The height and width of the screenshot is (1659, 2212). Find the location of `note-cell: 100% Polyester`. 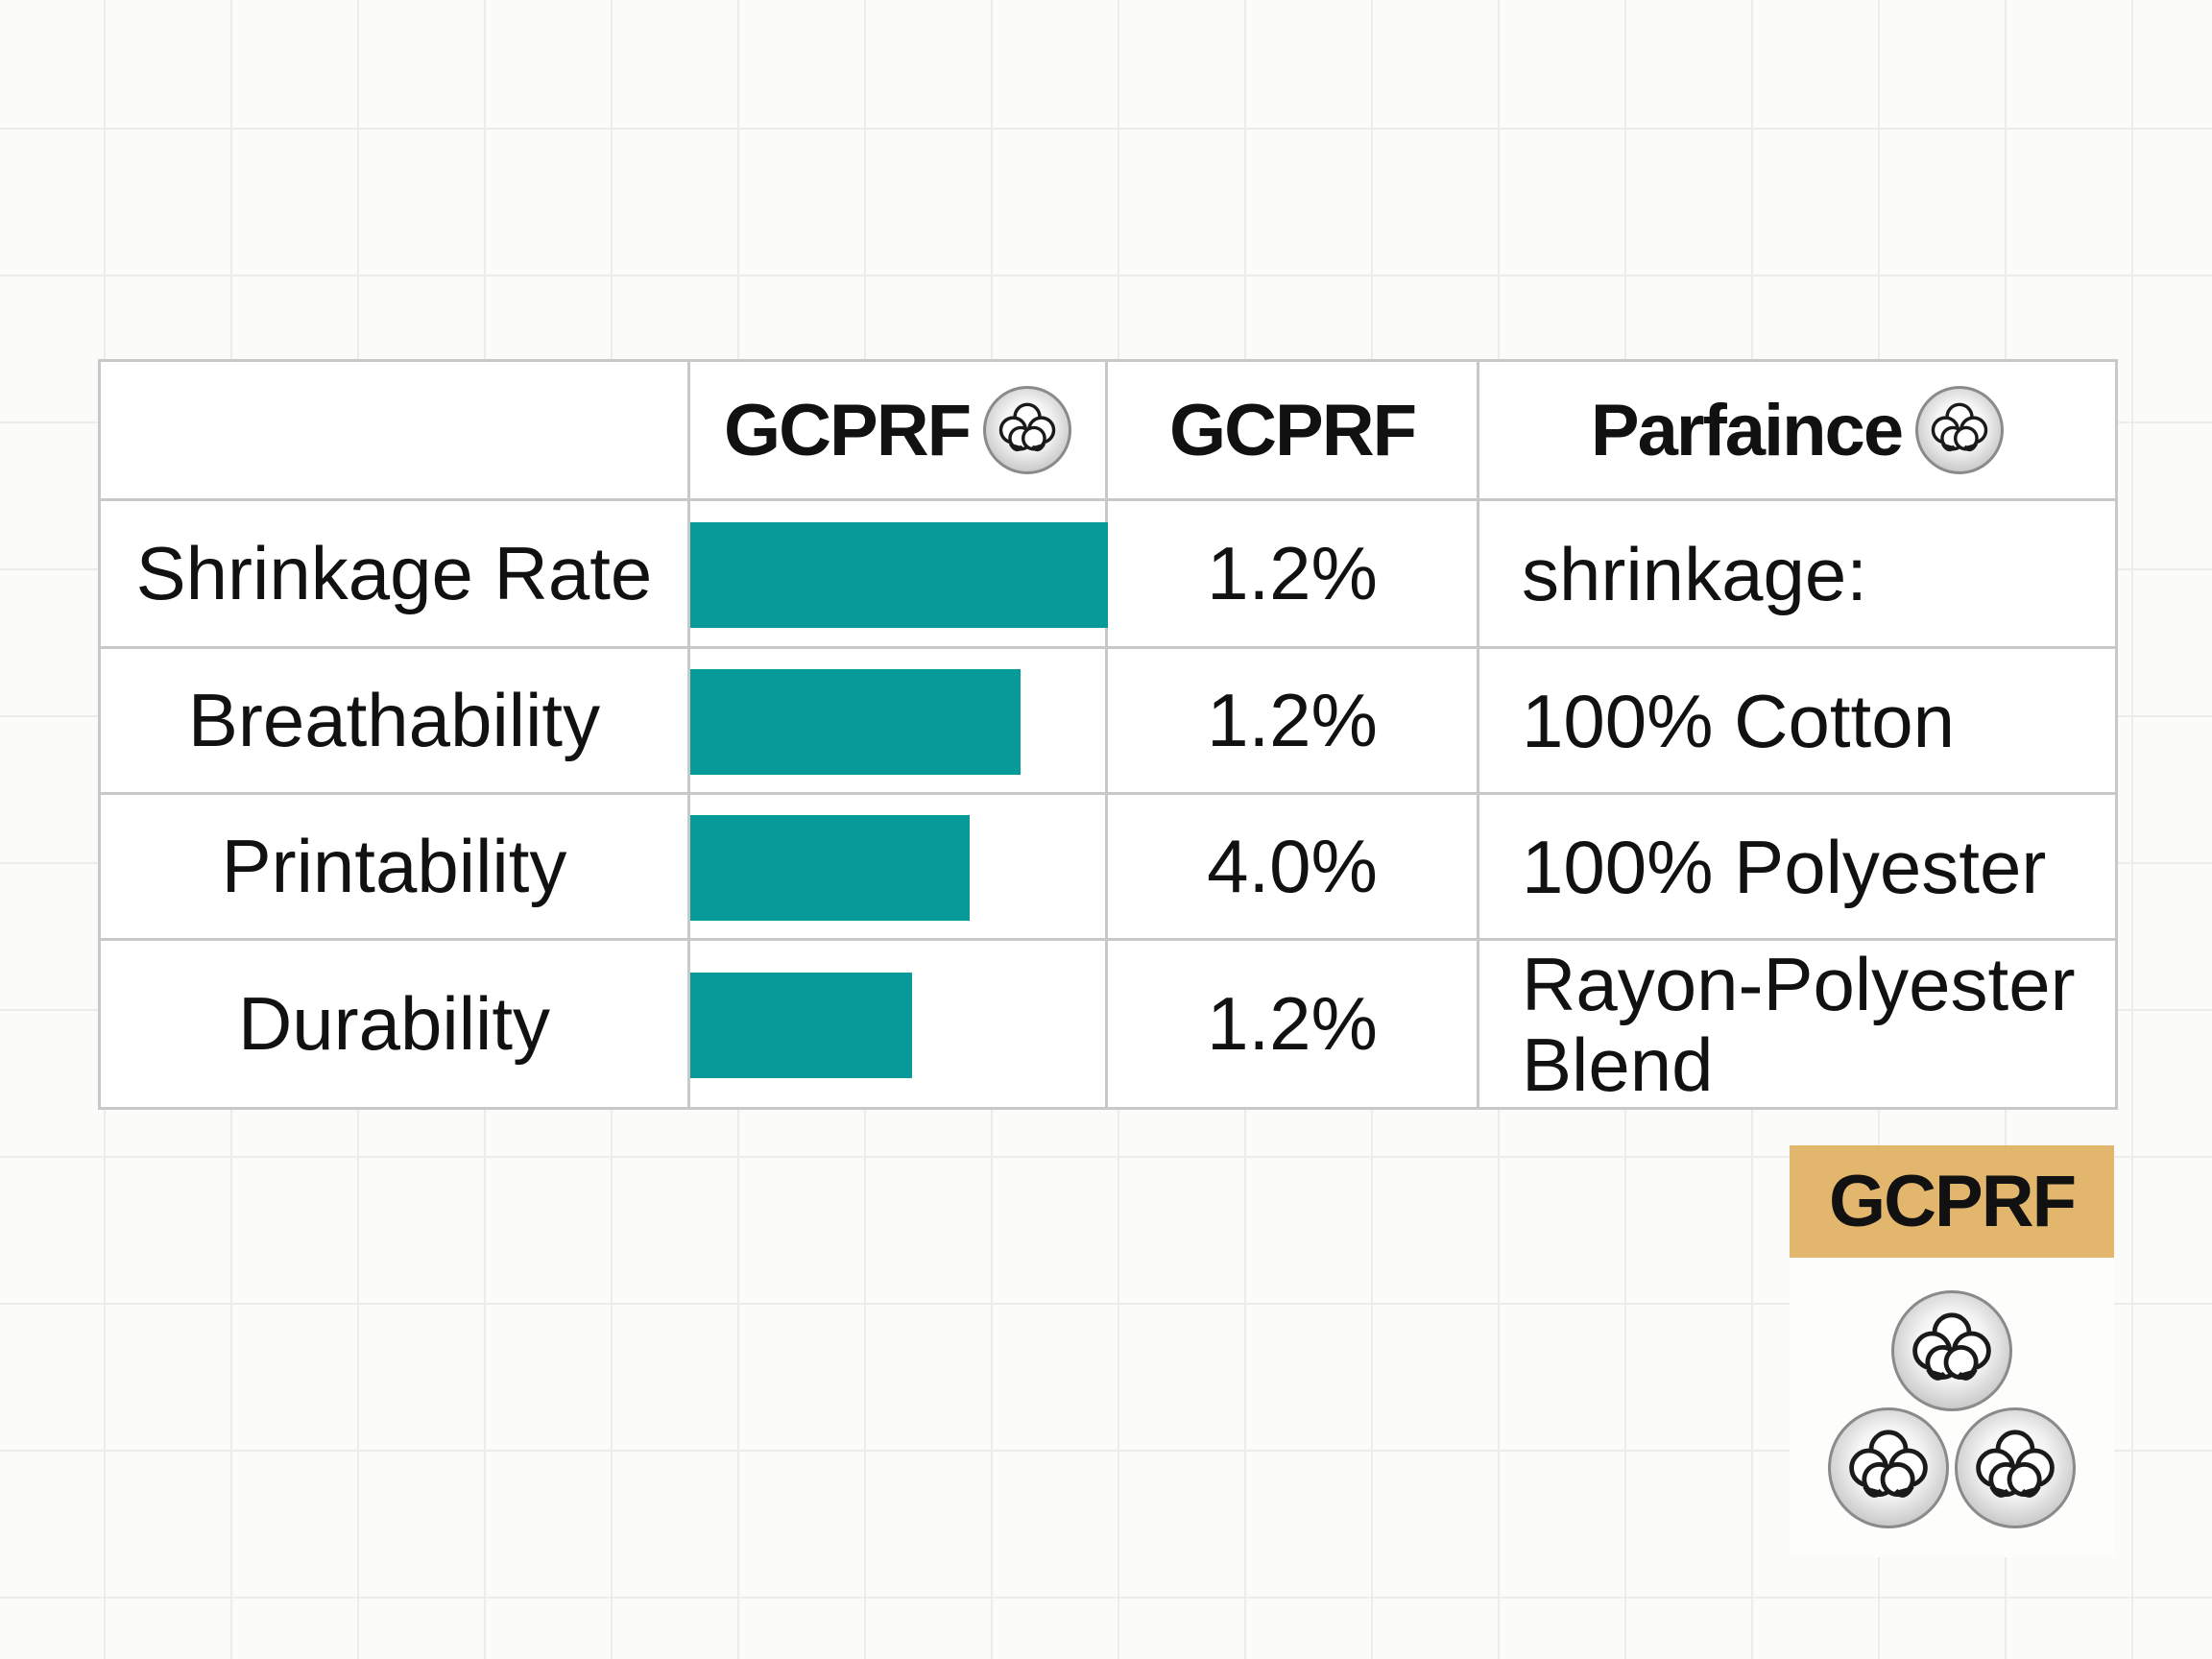

note-cell: 100% Polyester is located at coordinates (1798, 868).